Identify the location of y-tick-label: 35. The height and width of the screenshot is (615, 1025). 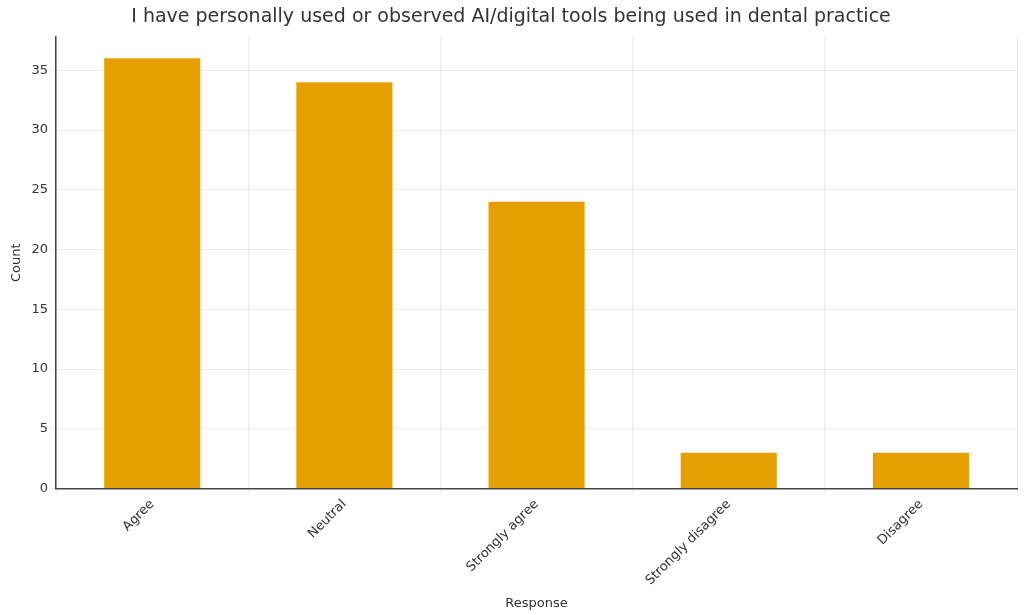
(40, 69).